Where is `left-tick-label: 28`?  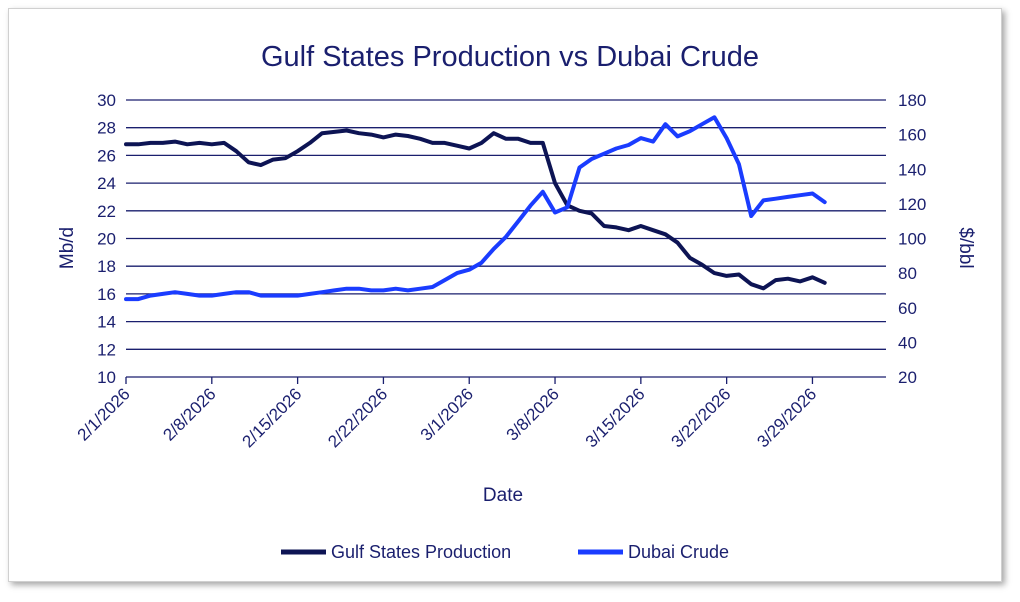 left-tick-label: 28 is located at coordinates (106, 128).